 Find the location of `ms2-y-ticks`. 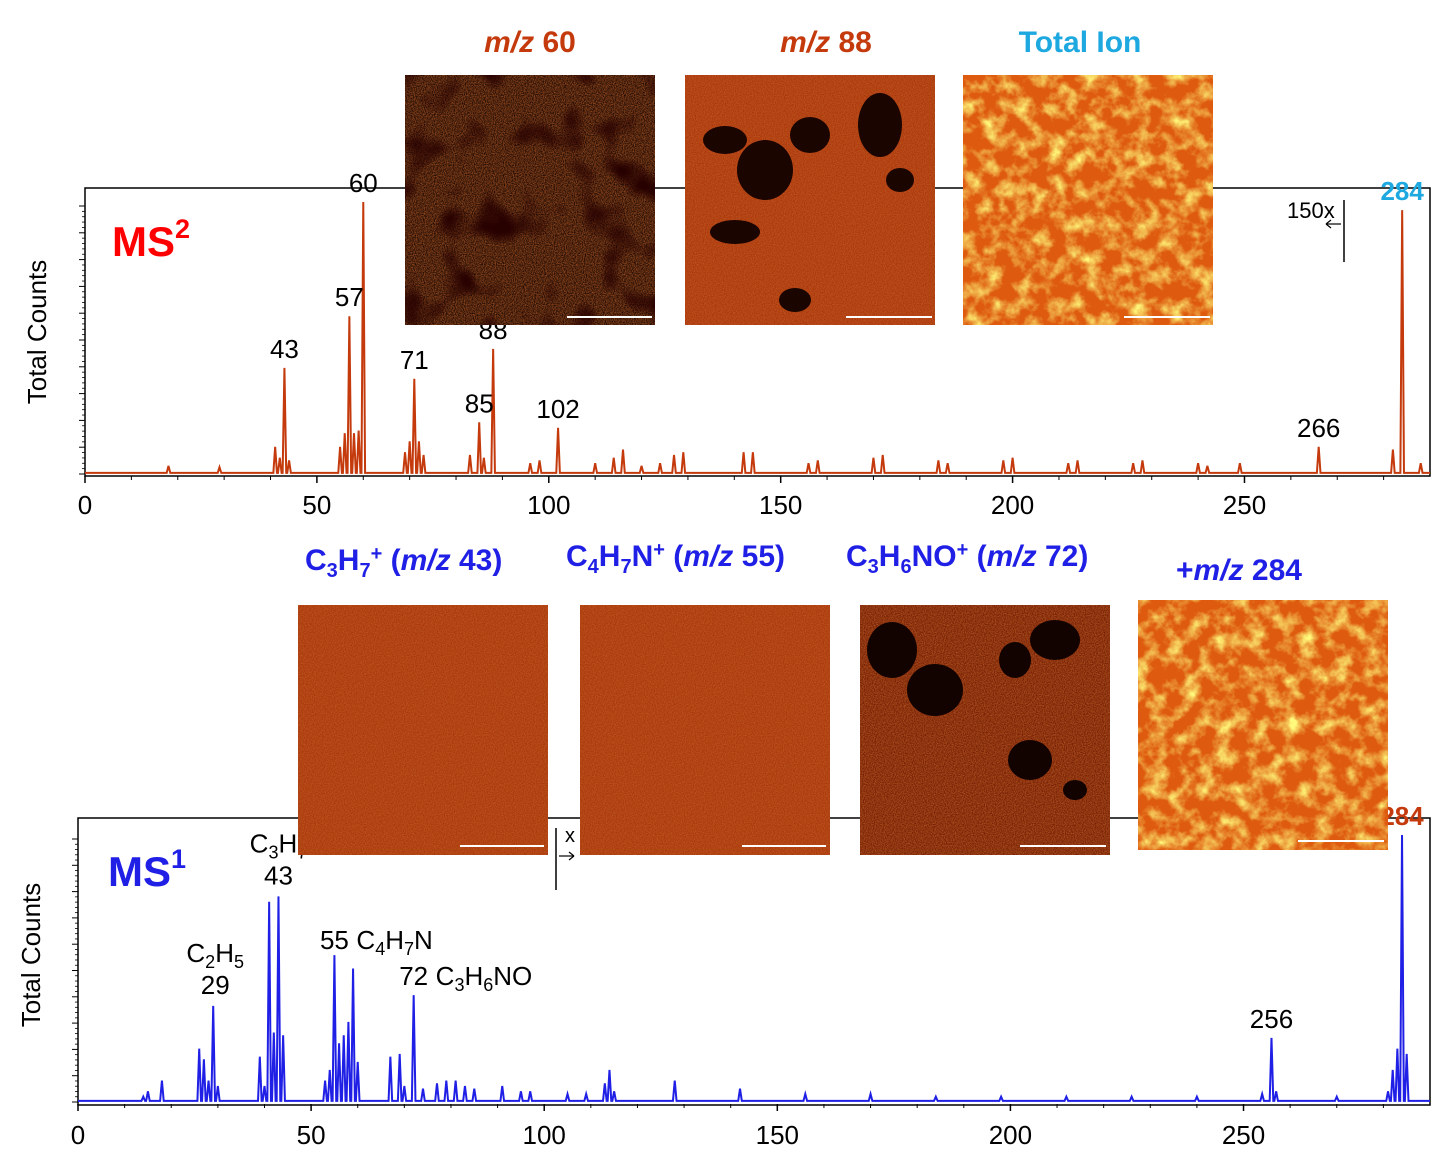

ms2-y-ticks is located at coordinates (82, 340).